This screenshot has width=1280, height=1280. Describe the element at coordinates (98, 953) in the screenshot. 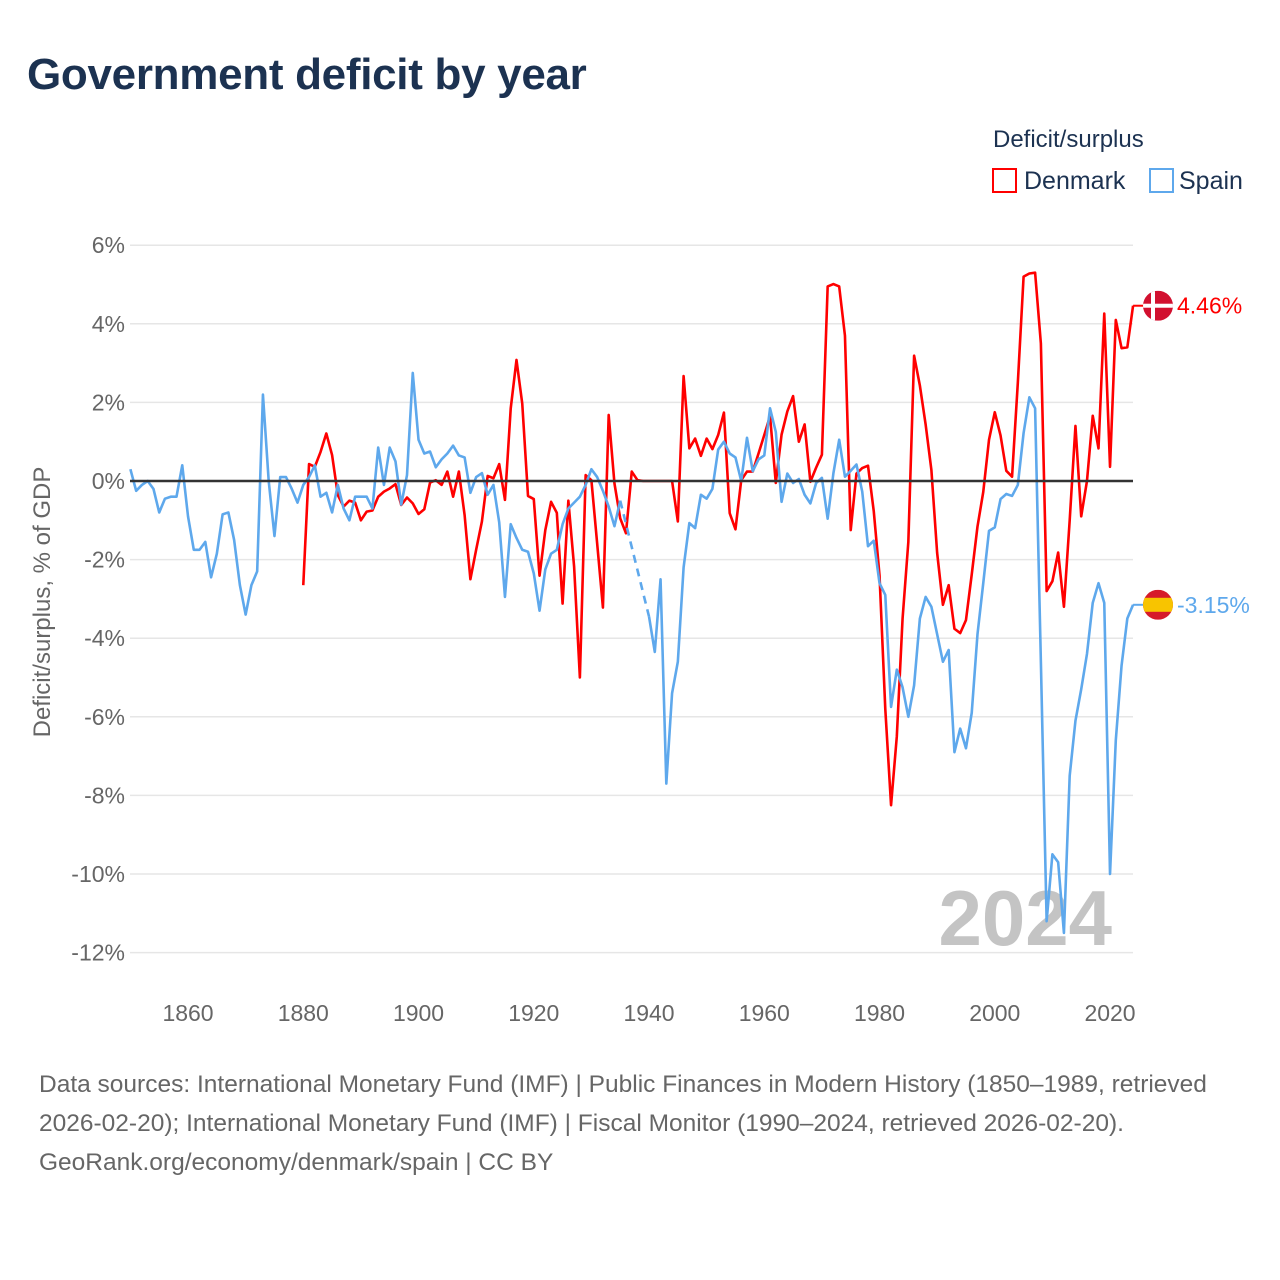

I see `y-tick-label: -12%` at that location.